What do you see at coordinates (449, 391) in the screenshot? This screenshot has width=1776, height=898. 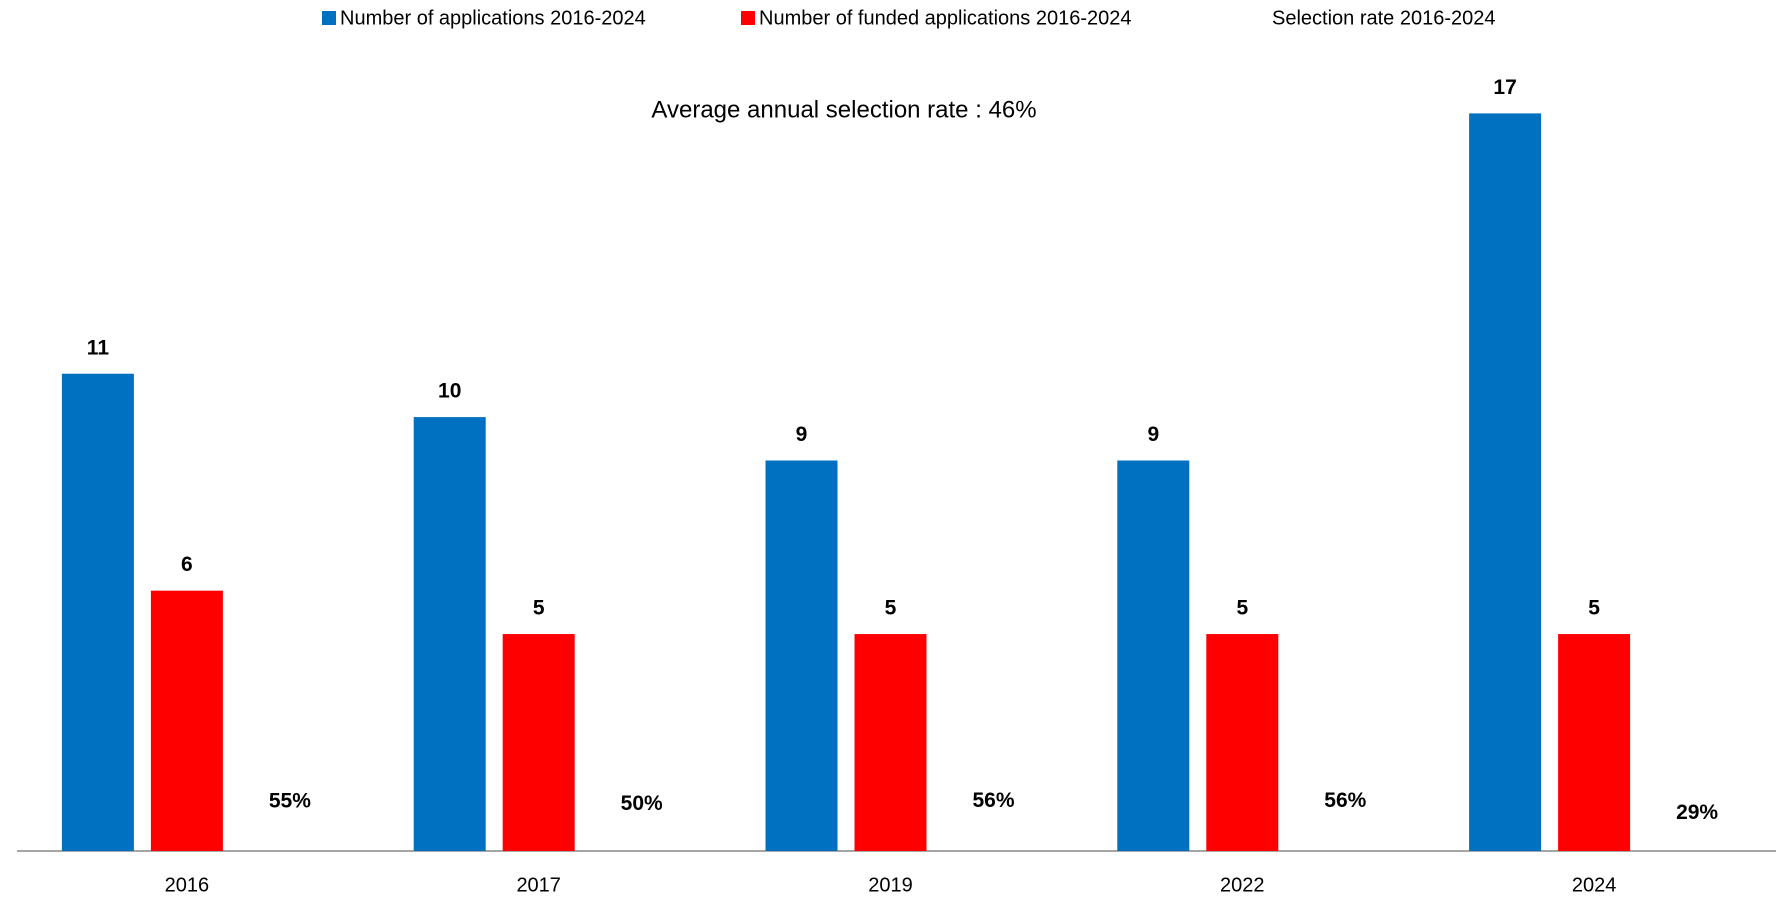 I see `data-label: 10` at bounding box center [449, 391].